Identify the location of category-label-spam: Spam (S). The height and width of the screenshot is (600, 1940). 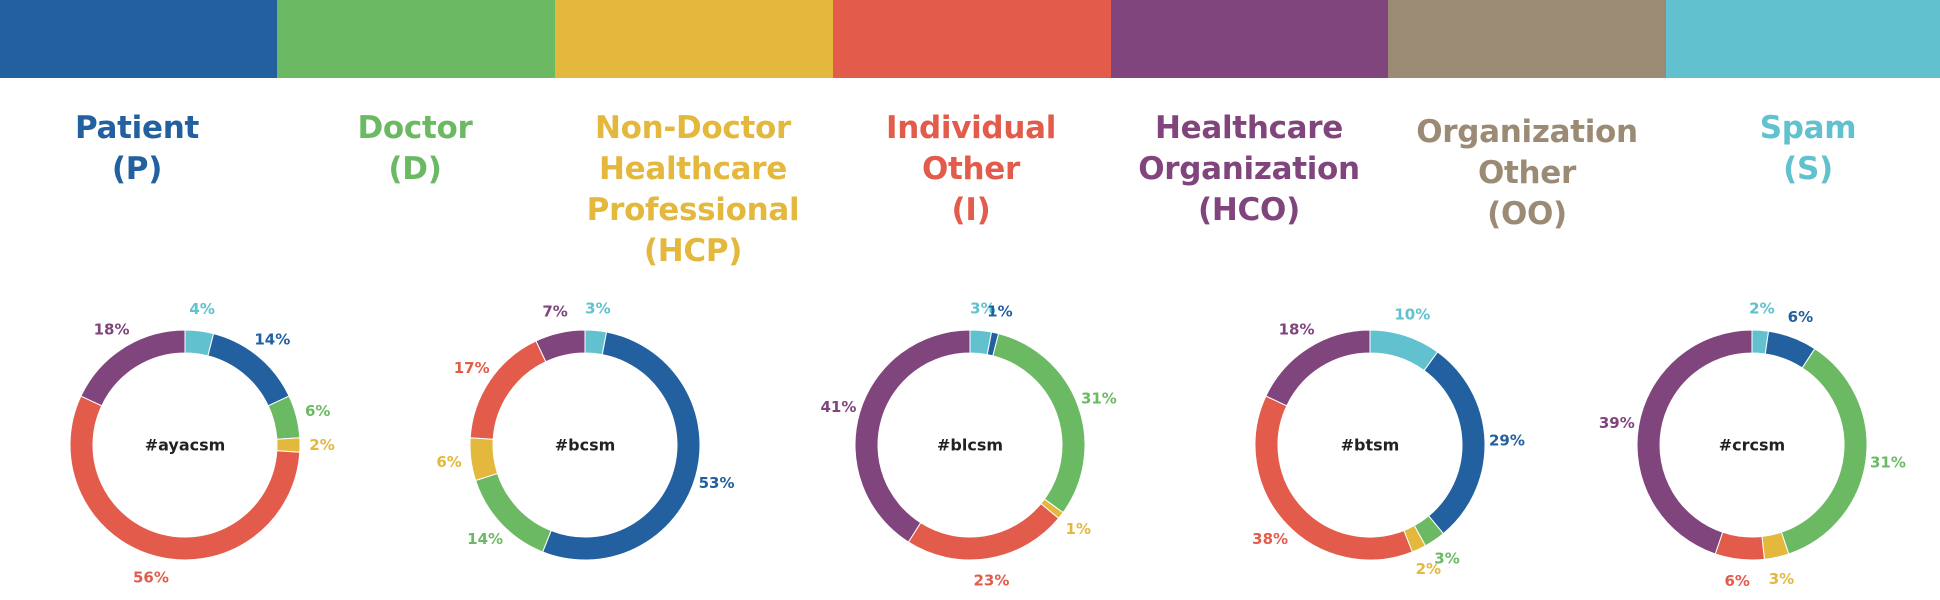
(1808, 148).